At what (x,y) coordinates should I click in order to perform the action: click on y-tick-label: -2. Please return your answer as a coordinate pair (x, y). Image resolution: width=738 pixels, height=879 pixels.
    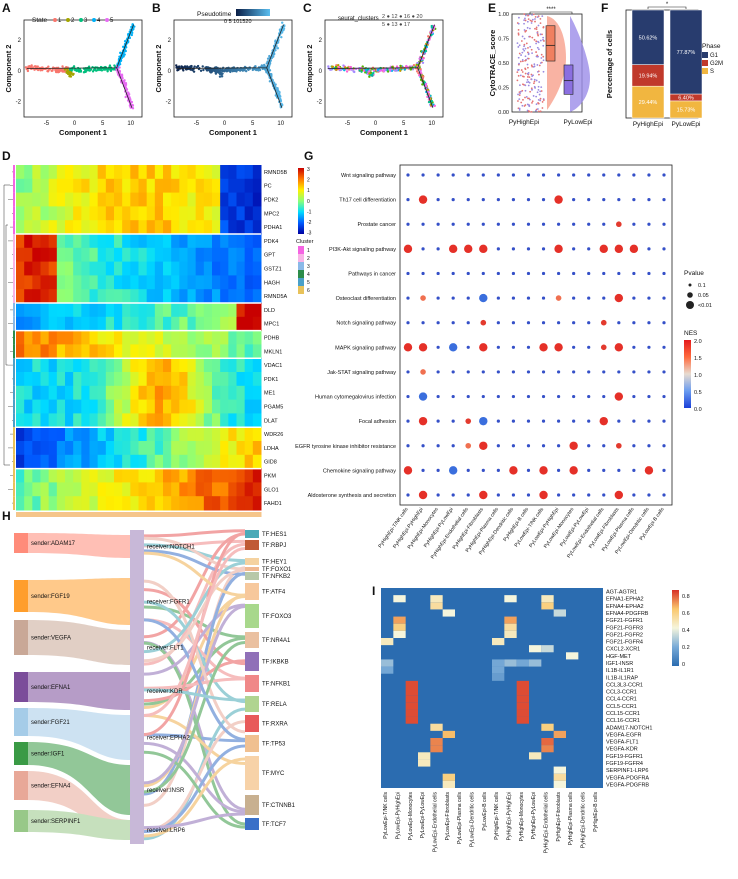
    Looking at the image, I should click on (169, 103).